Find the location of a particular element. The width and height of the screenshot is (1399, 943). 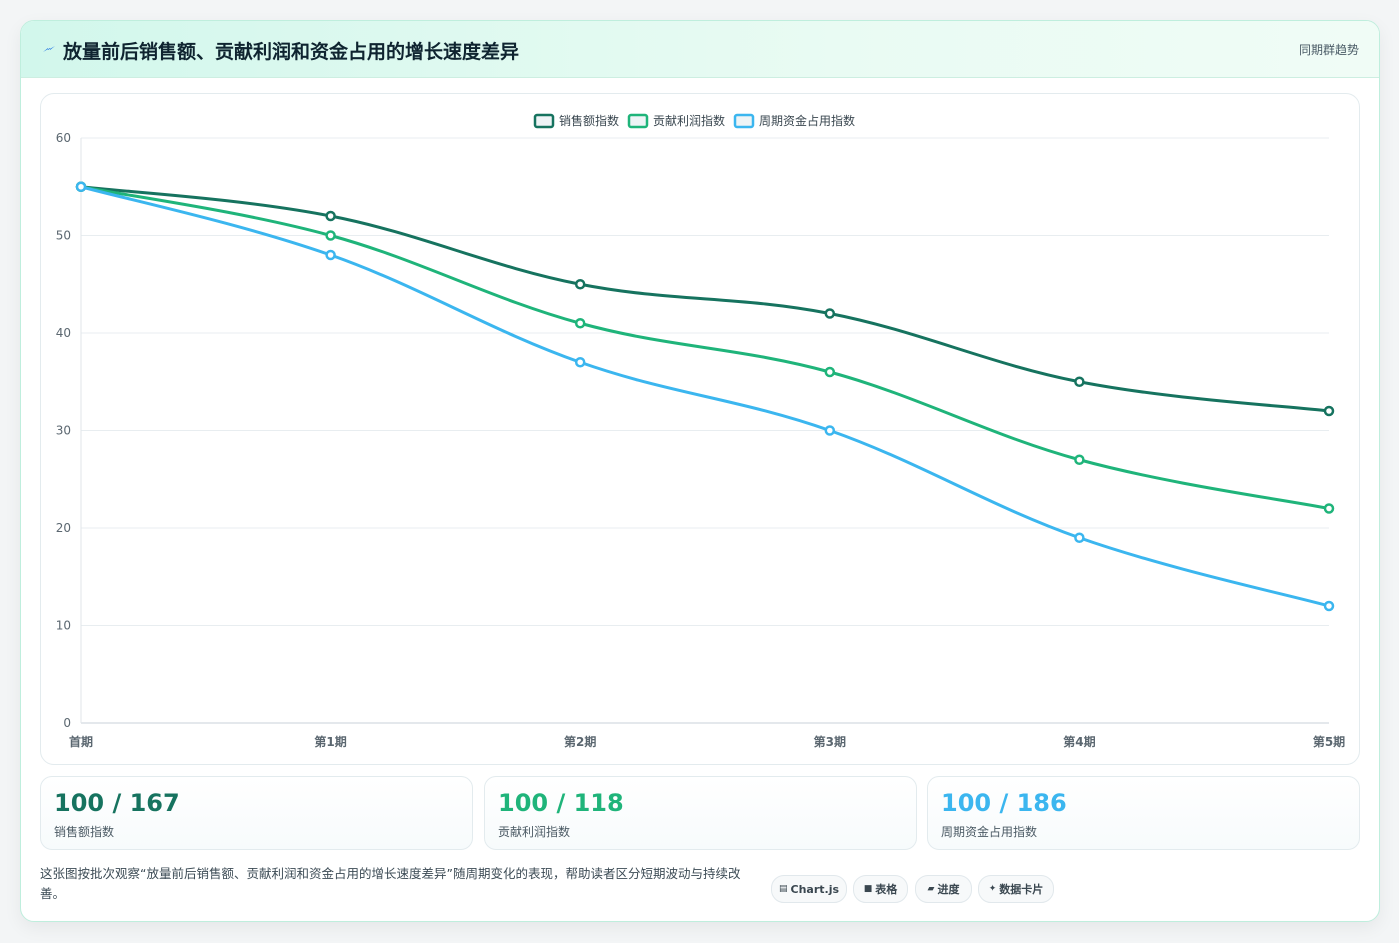

legend-label: 周期资金占用指数 is located at coordinates (807, 120).